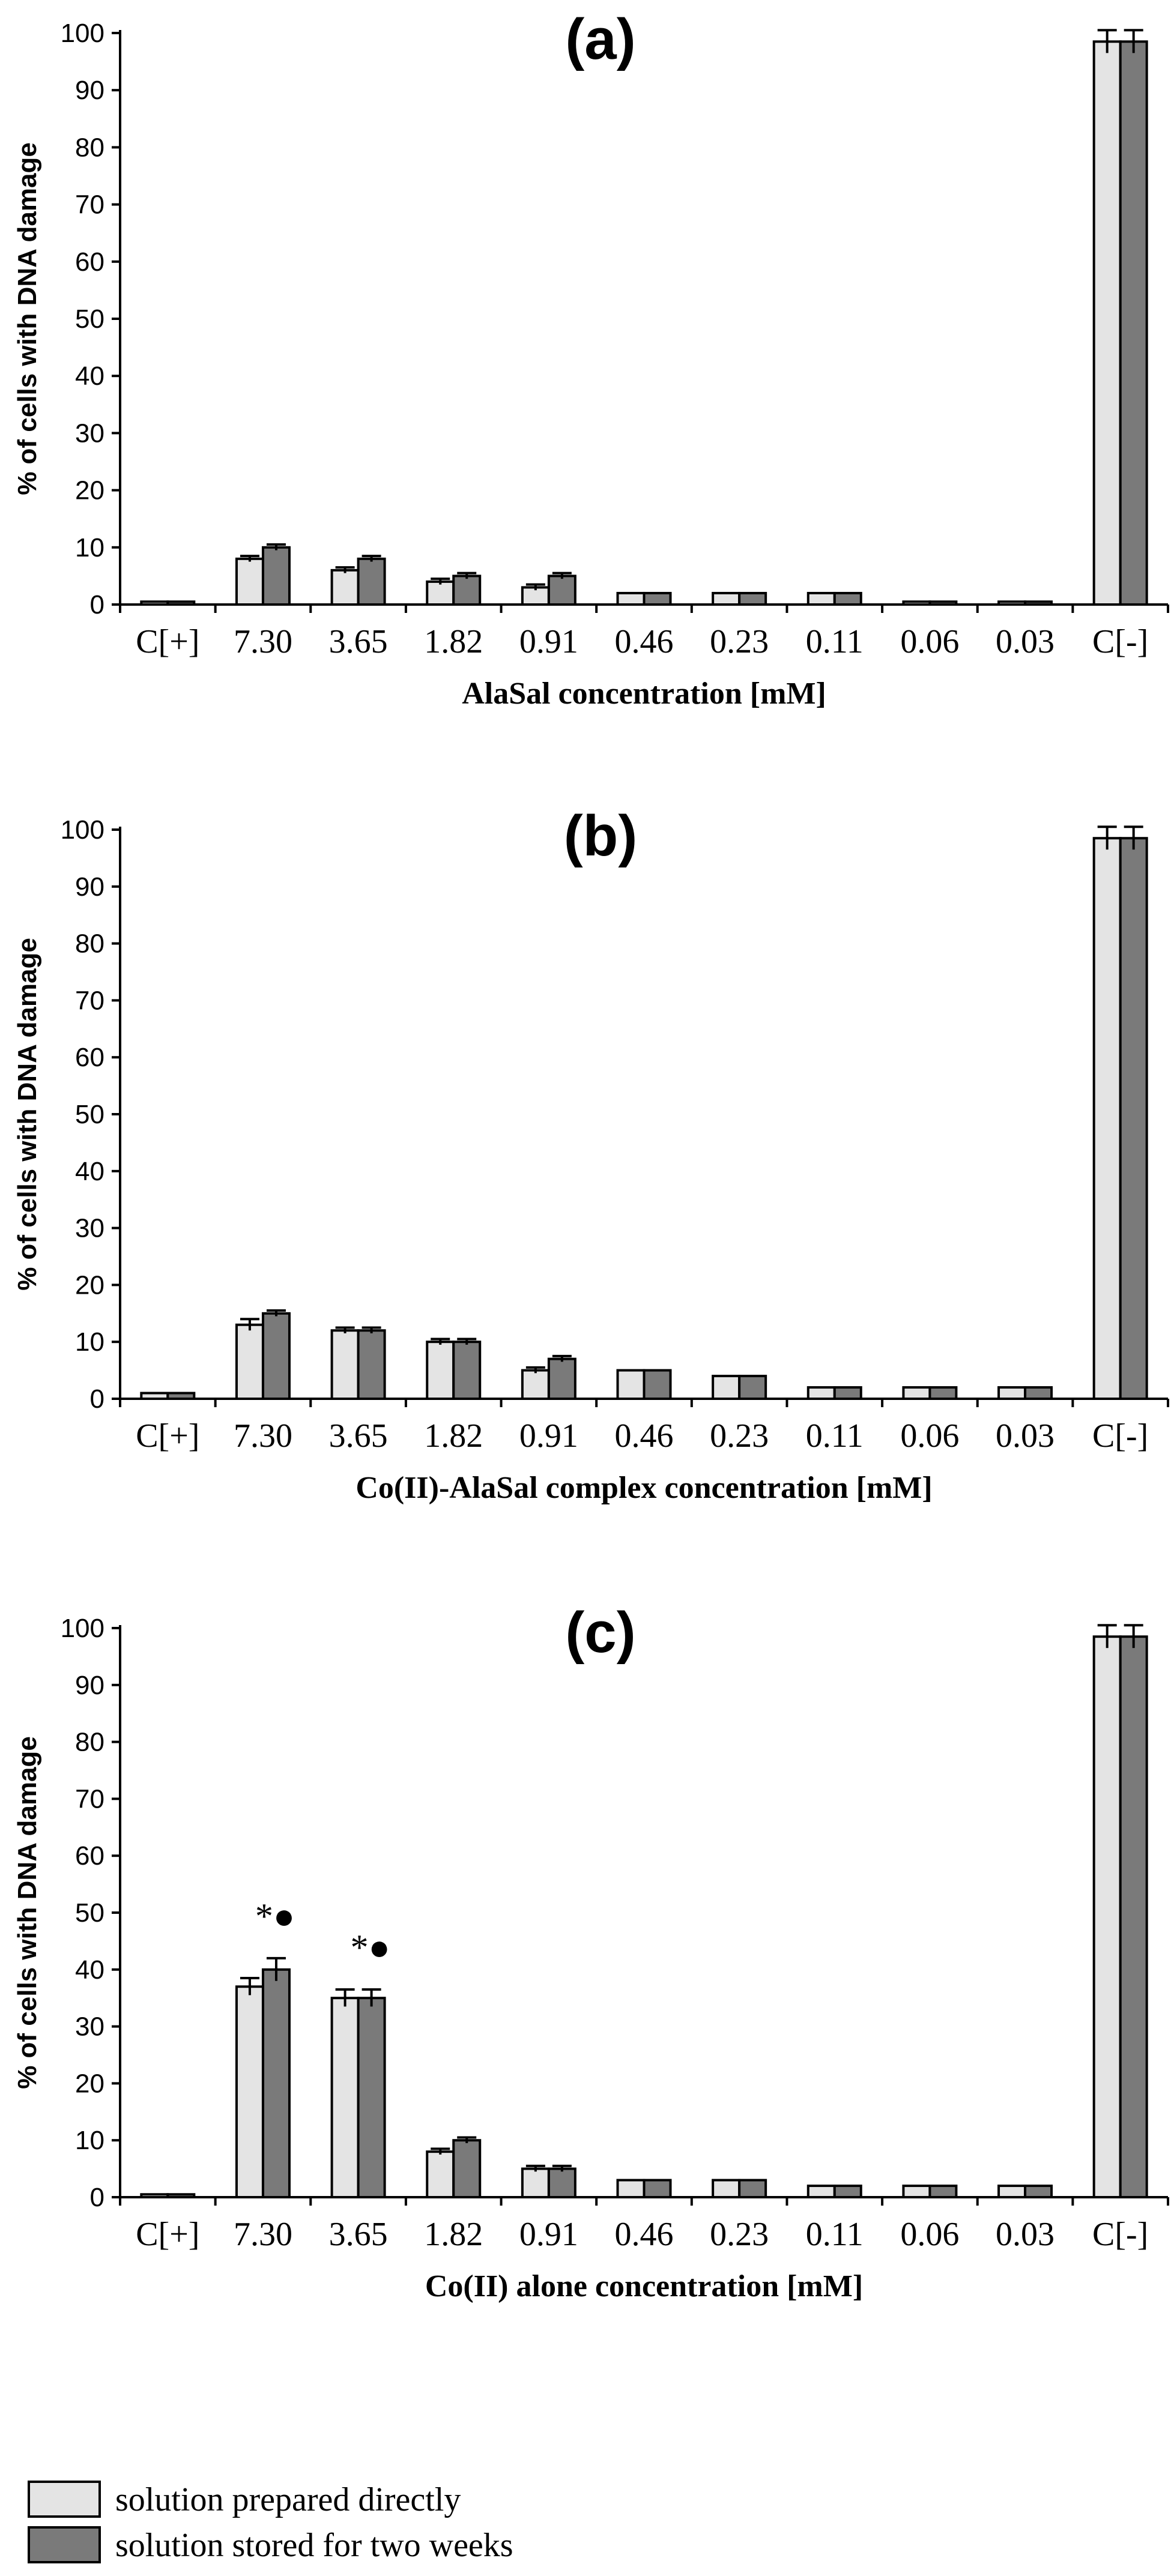 Image resolution: width=1171 pixels, height=2576 pixels. What do you see at coordinates (314, 2545) in the screenshot?
I see `legend-label-stored-two-weeks: solution stored for two weeks` at bounding box center [314, 2545].